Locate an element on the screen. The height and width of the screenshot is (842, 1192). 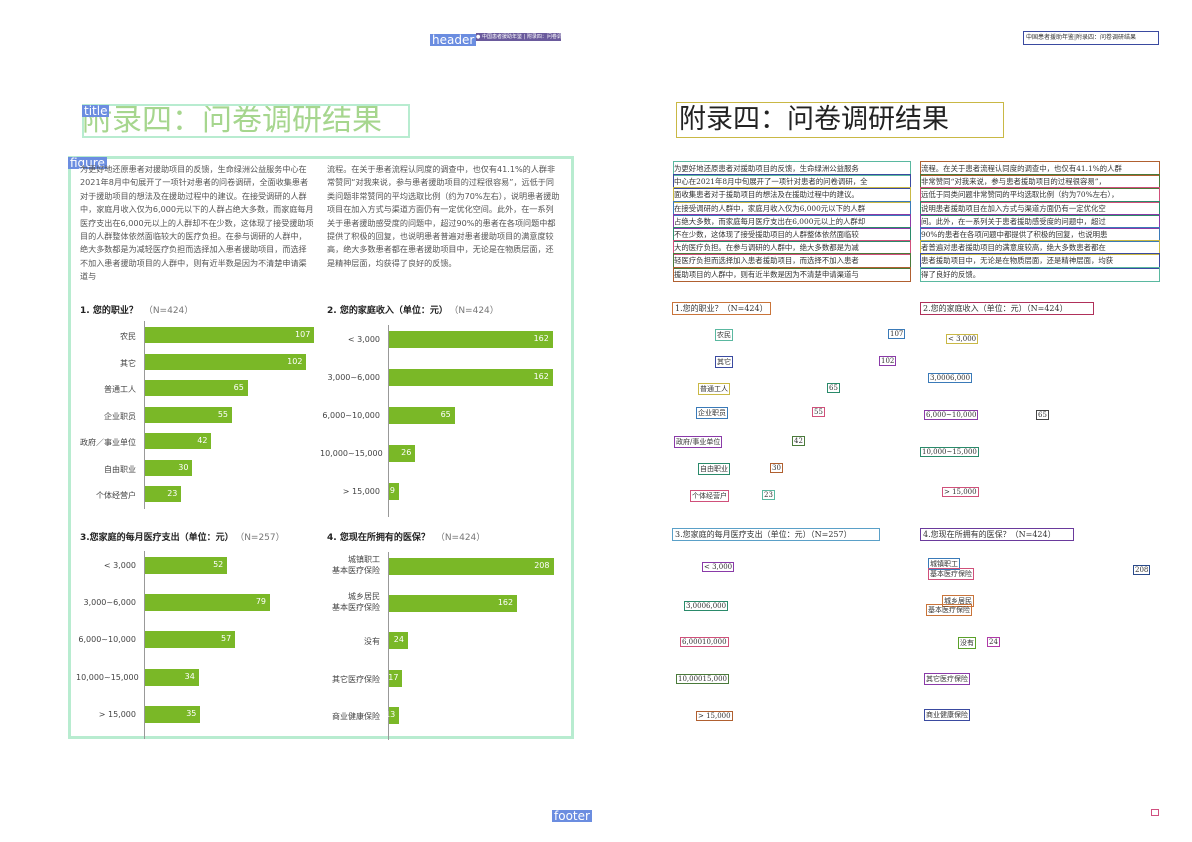
chart2-bar: 65 is located at coordinates (422, 415).